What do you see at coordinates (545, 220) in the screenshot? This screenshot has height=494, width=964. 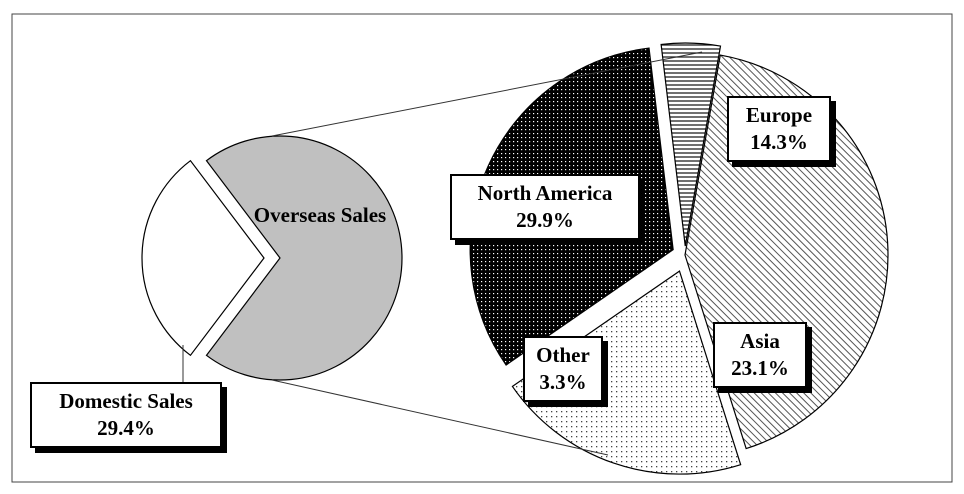 I see `slice-value-label: 29.9%` at bounding box center [545, 220].